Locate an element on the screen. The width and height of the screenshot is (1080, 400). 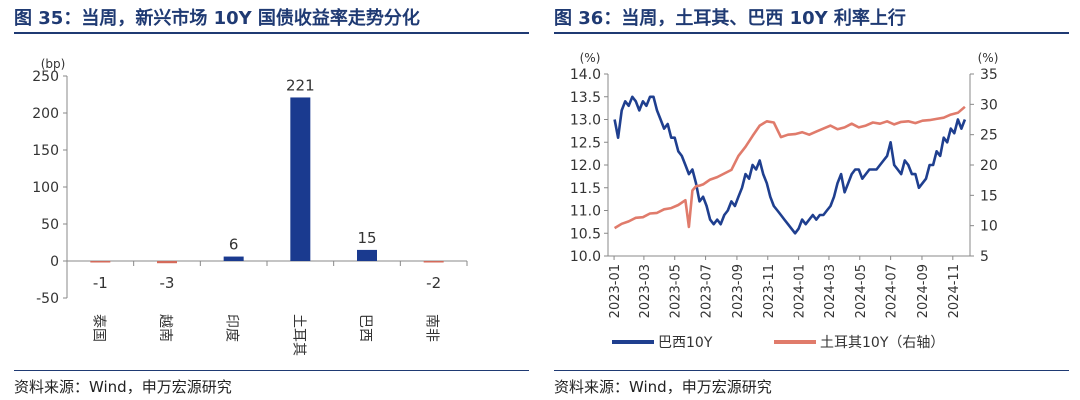
line-x-tick-label-10: 2024-09 is located at coordinates (923, 291).